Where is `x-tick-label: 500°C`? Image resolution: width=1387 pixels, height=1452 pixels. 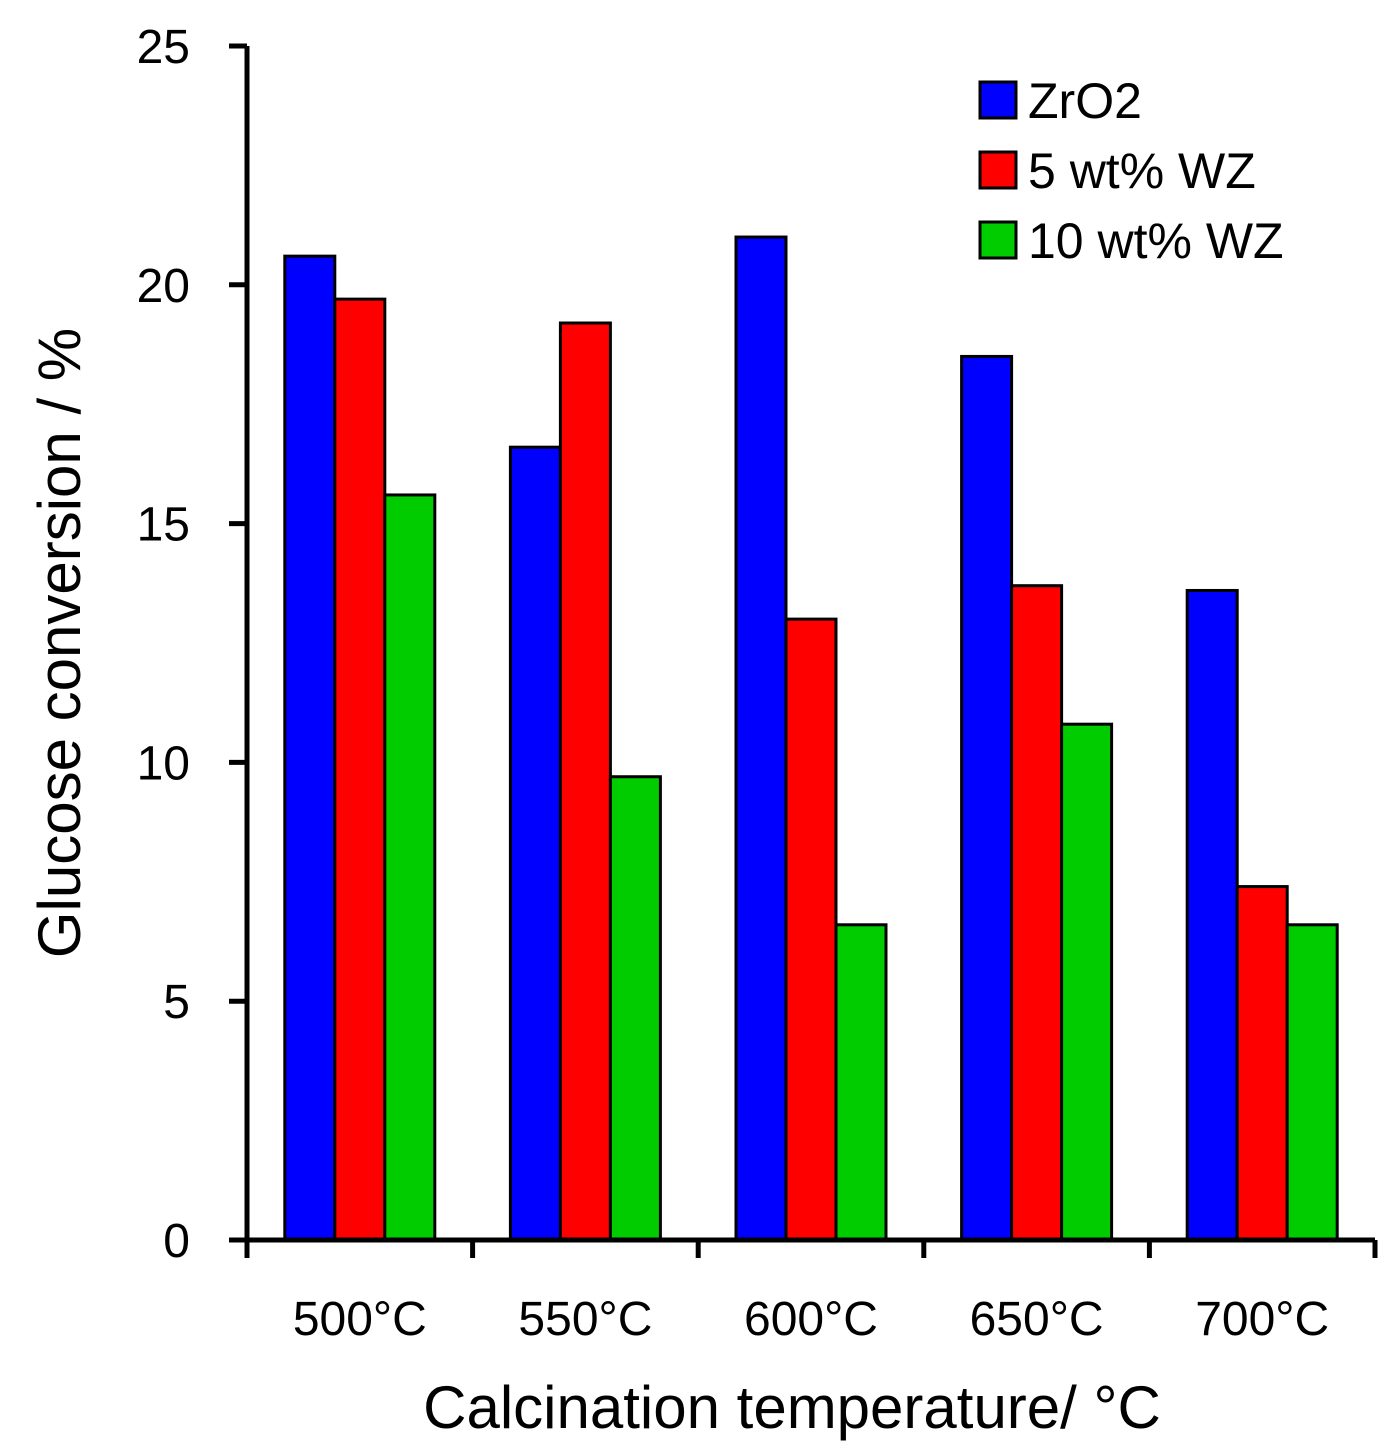
x-tick-label: 500°C is located at coordinates (360, 1319).